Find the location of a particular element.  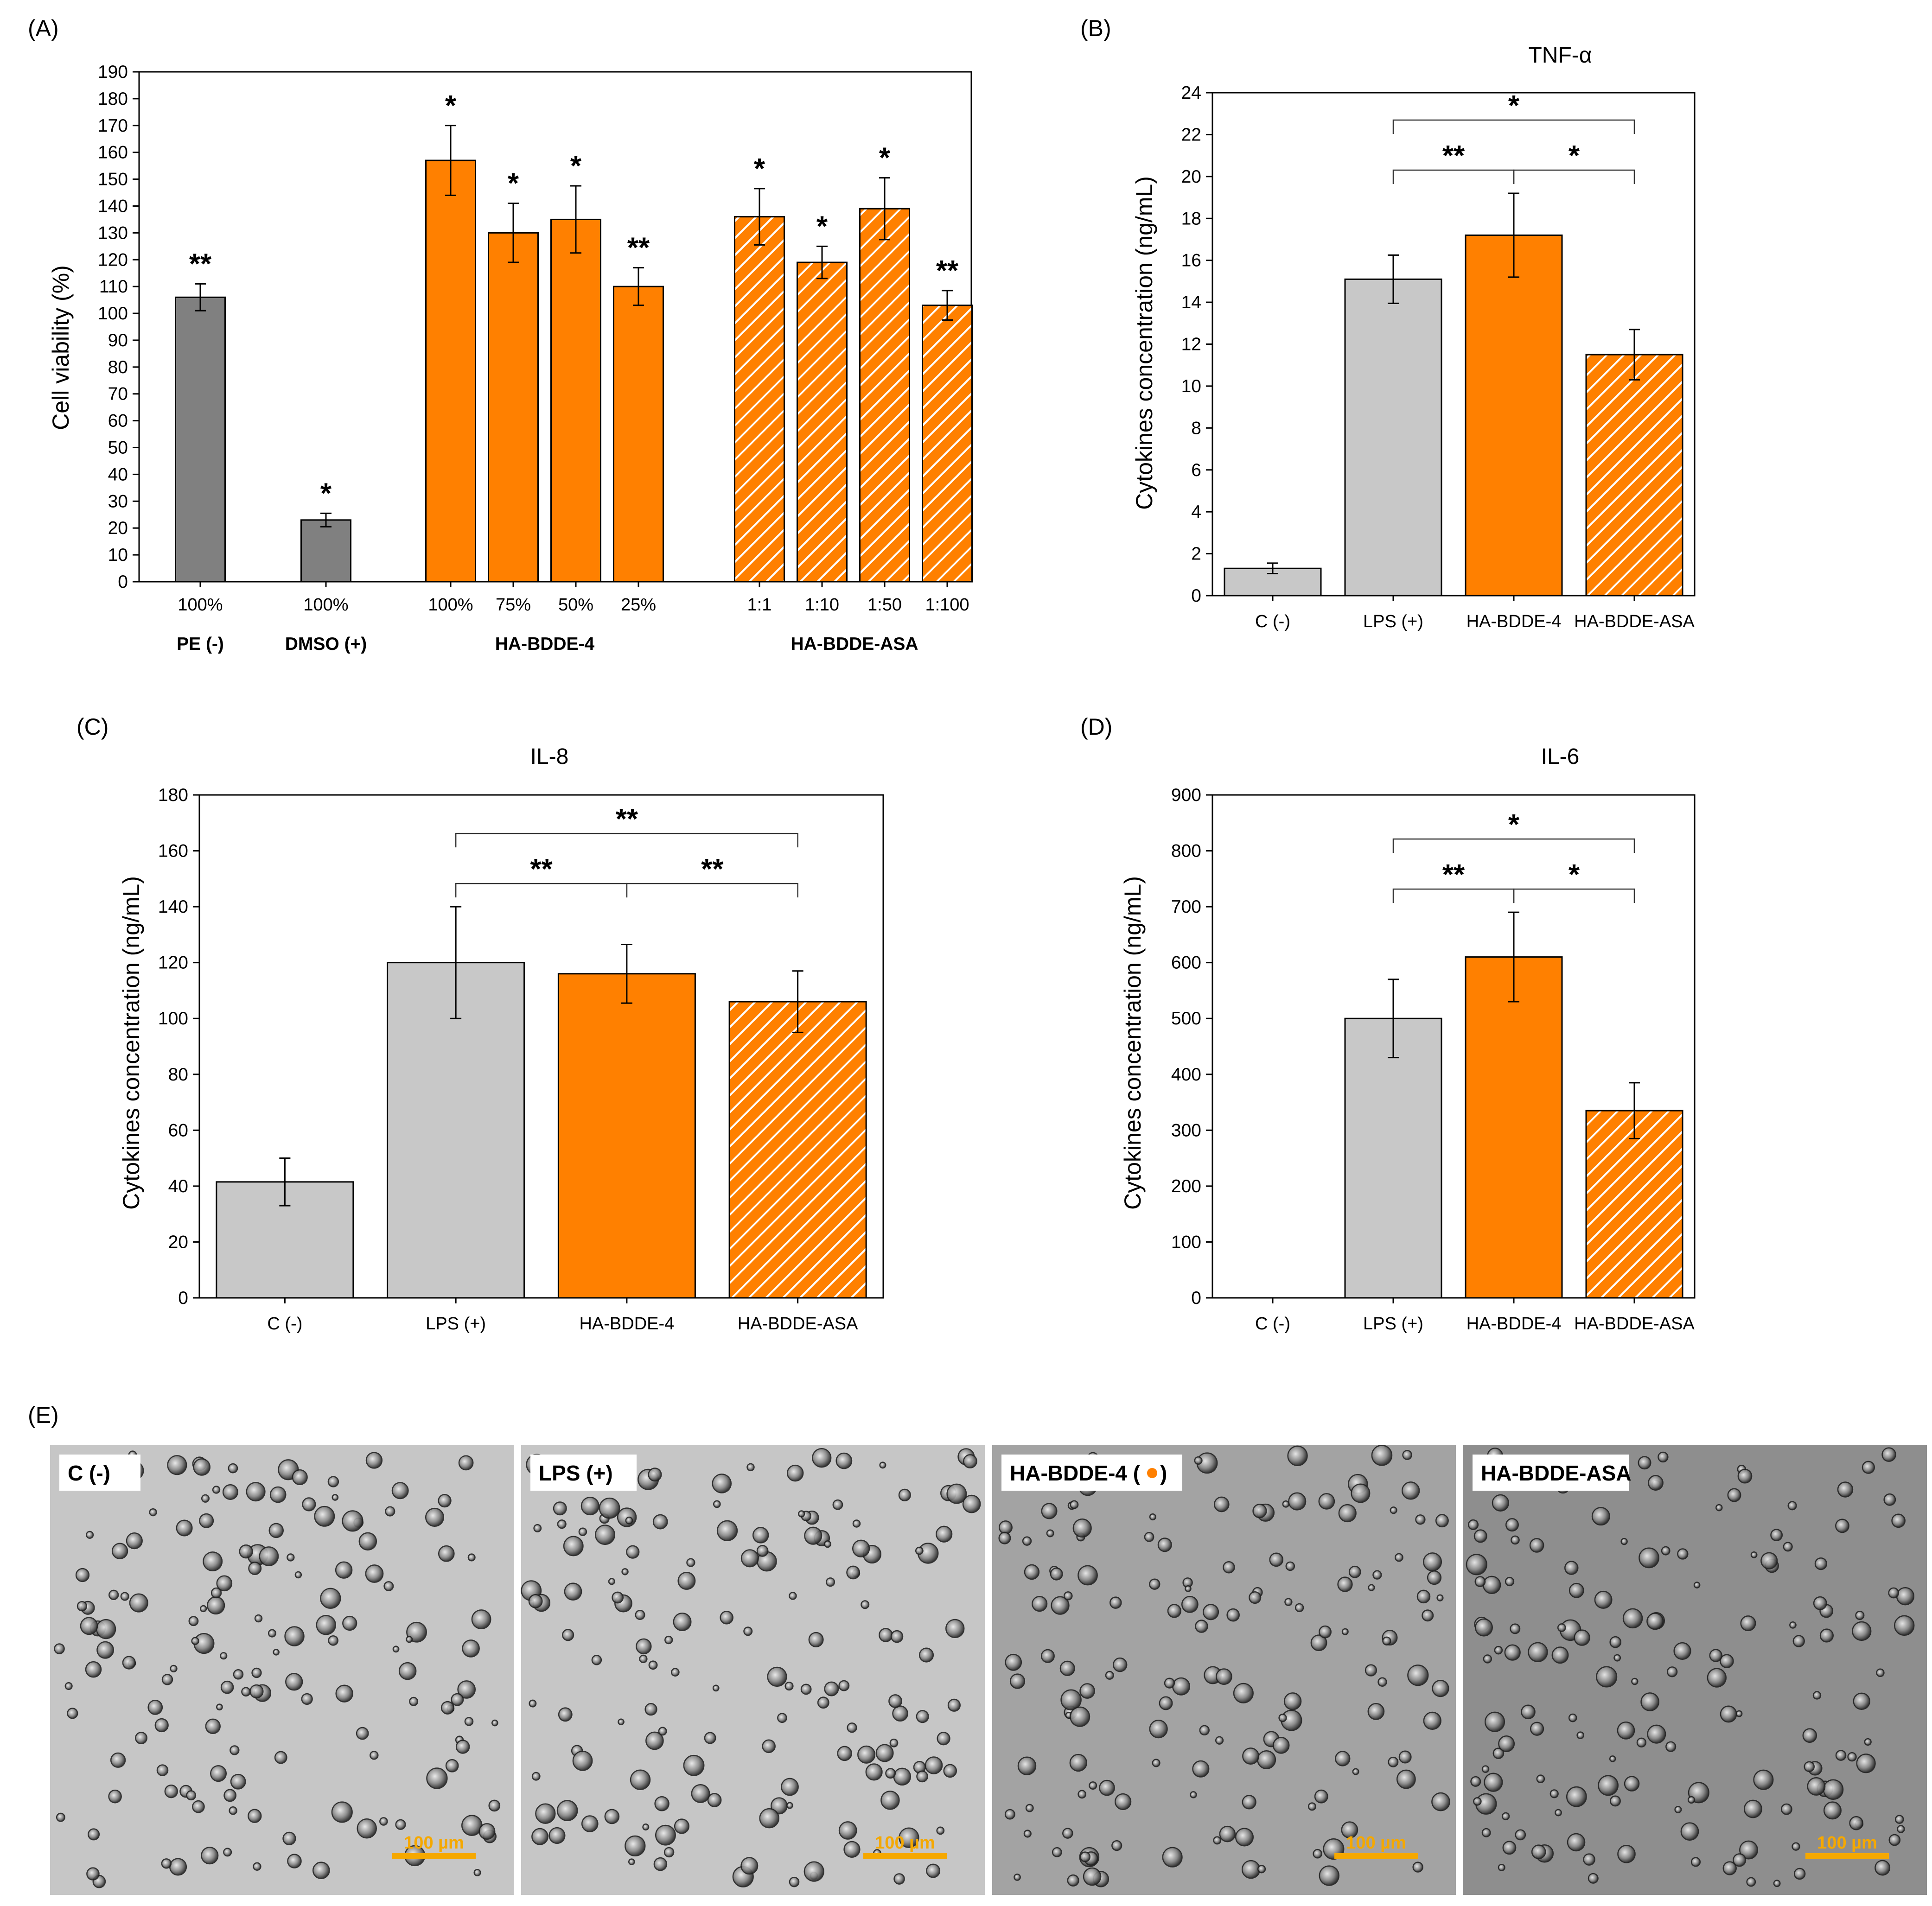

micrograph-label-box is located at coordinates (99, 1473).